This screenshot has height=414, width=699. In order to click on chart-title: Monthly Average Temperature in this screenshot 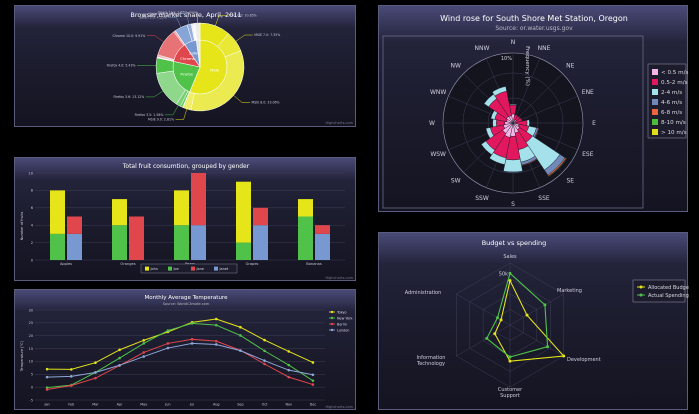, I will do `click(187, 298)`.